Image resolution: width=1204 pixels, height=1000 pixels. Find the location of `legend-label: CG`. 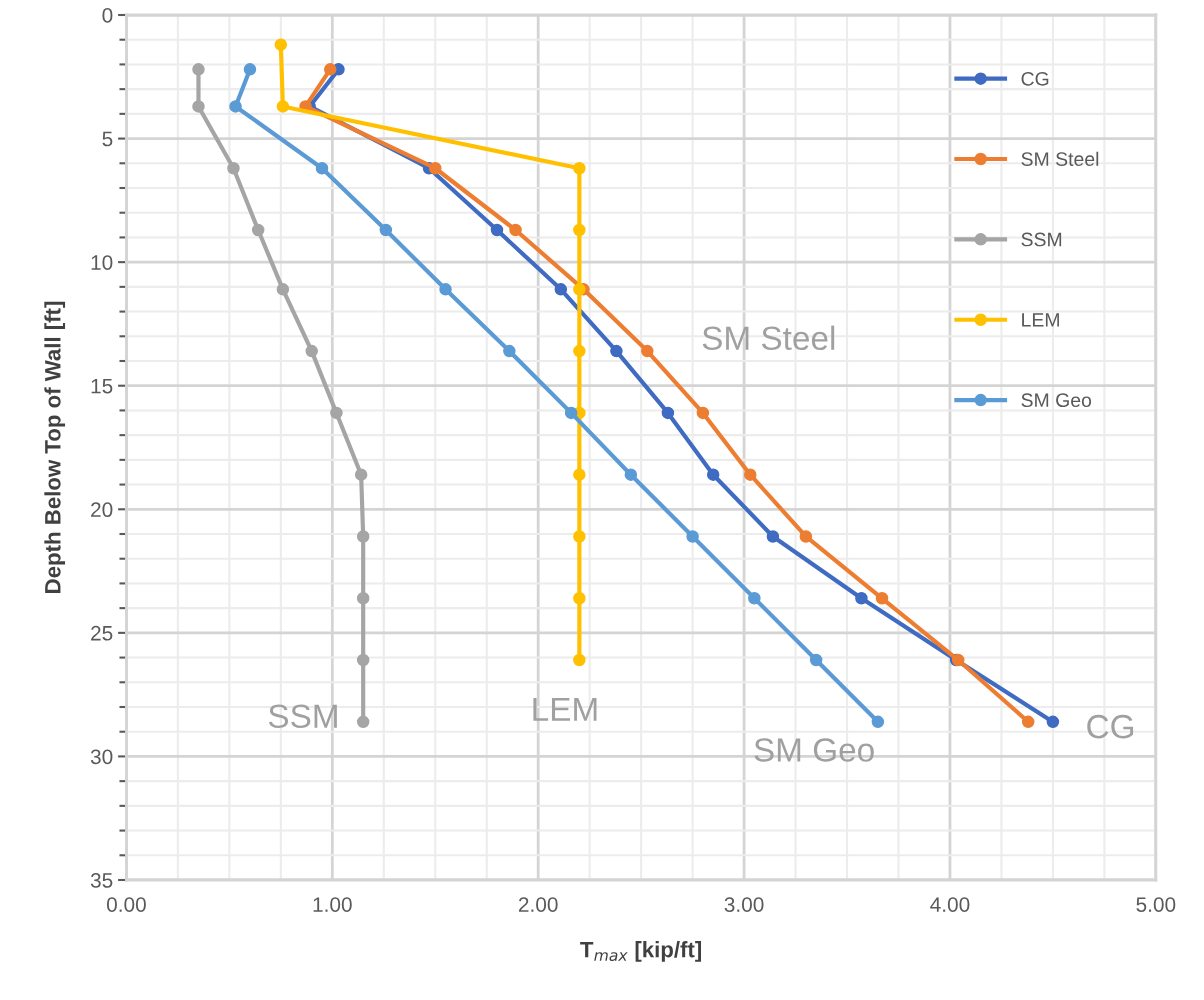

legend-label: CG is located at coordinates (1035, 78).